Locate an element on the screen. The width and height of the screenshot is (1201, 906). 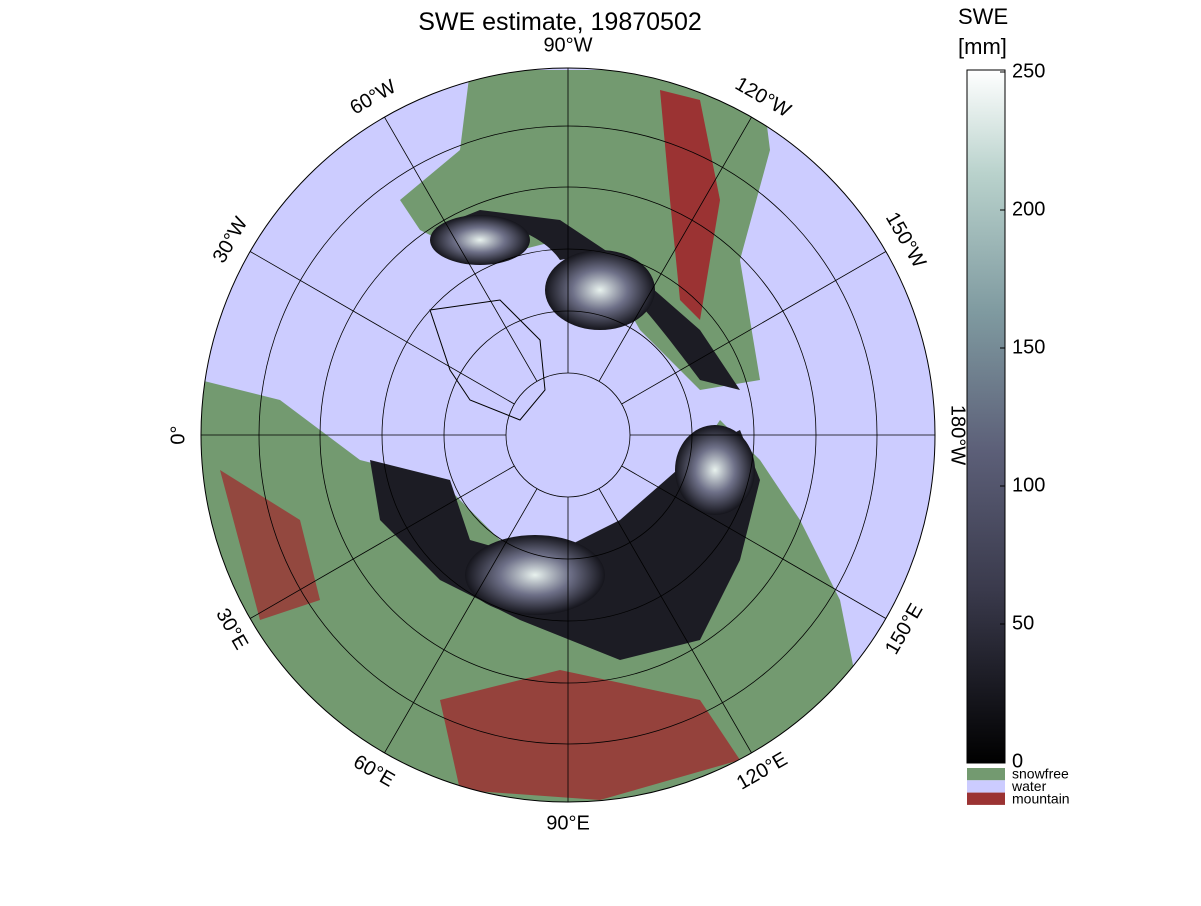
legend-label: water is located at coordinates (1029, 786).